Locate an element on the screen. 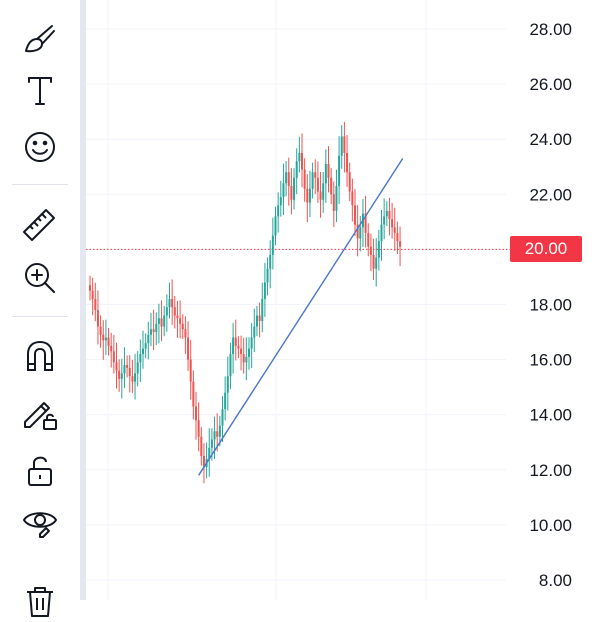 The image size is (600, 622). emoji-icon is located at coordinates (40, 147).